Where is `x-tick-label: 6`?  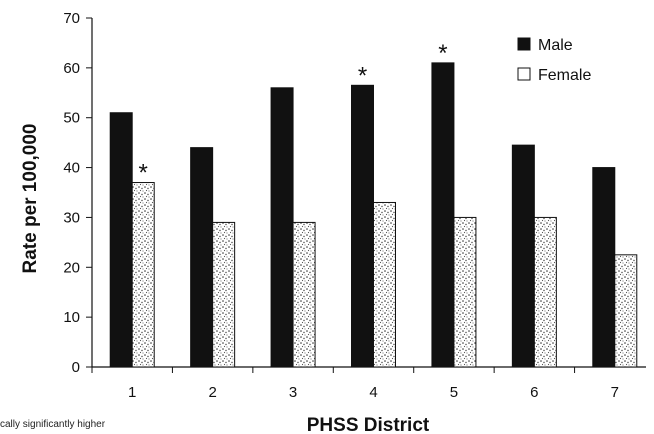
x-tick-label: 6 is located at coordinates (534, 392).